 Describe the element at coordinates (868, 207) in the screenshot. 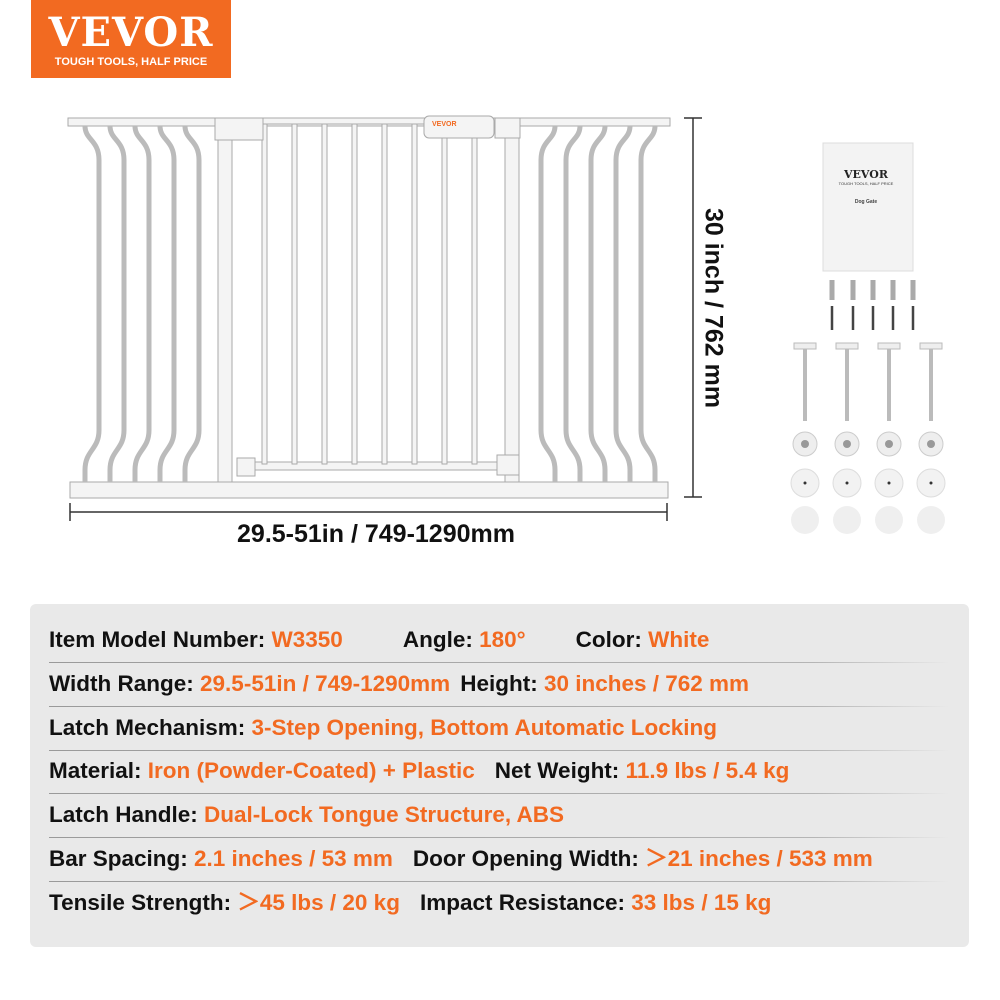

I see `instruction-manual: VEVOR TOUGH TOOLS, HALF PRICE Dog Gate` at that location.